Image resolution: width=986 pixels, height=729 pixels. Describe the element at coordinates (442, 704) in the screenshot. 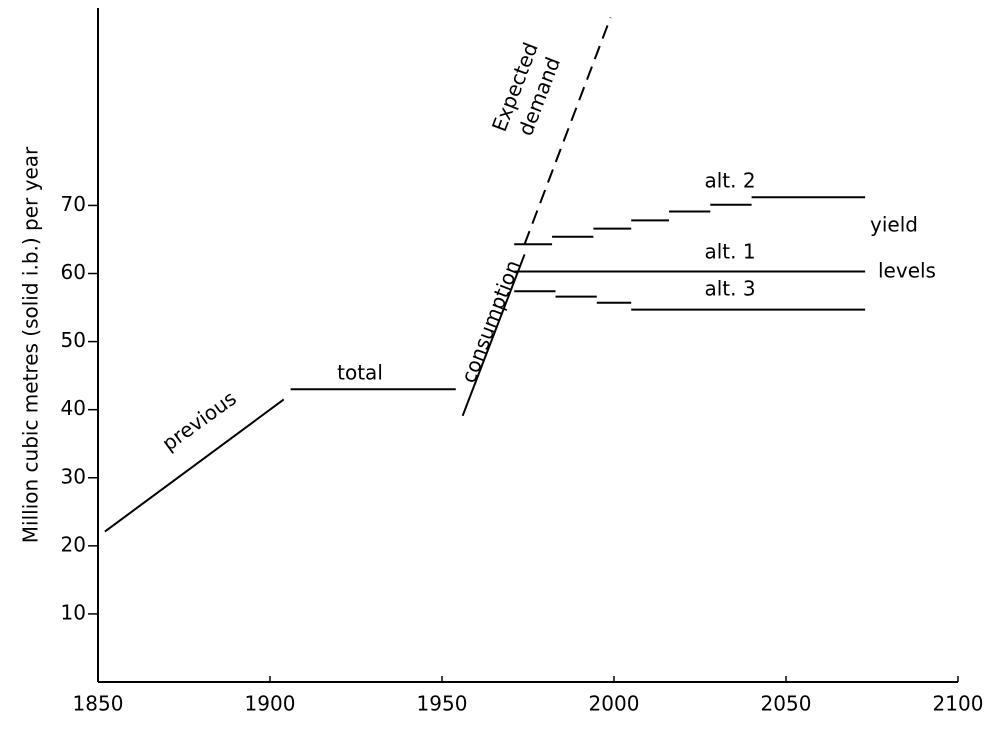

I see `x-tick-label: 1950` at that location.